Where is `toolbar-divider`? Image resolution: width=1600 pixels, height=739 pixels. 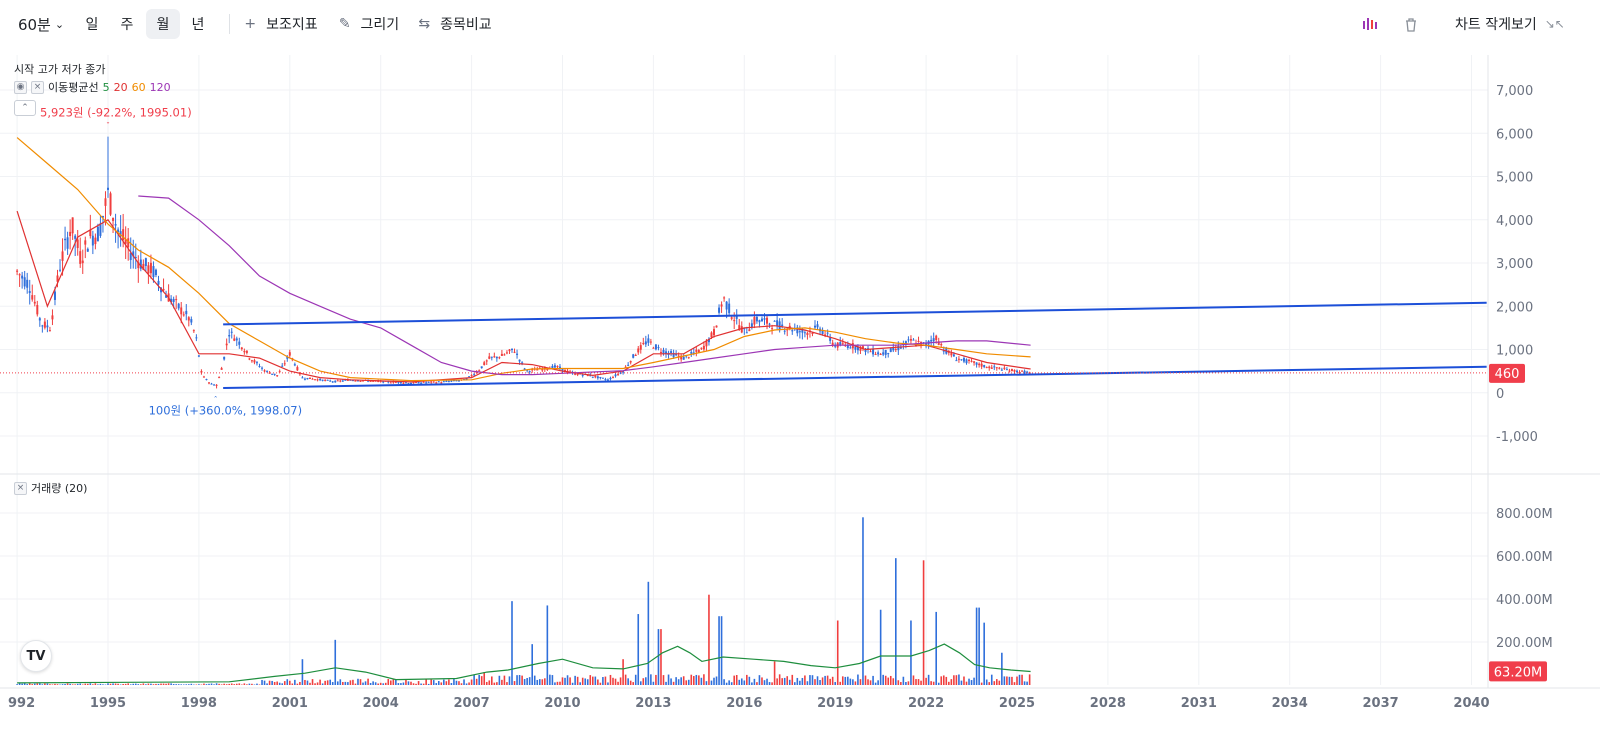 toolbar-divider is located at coordinates (229, 24).